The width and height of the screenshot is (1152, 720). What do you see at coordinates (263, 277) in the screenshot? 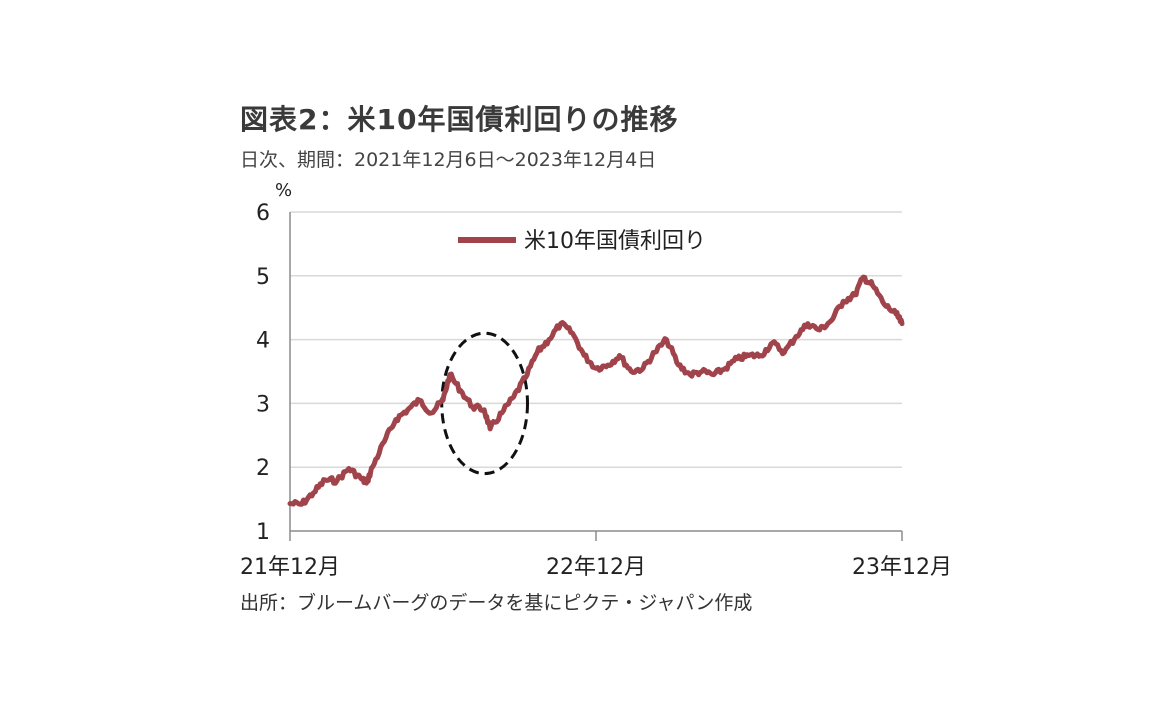
I see `y-tick-label-5: 5` at bounding box center [263, 277].